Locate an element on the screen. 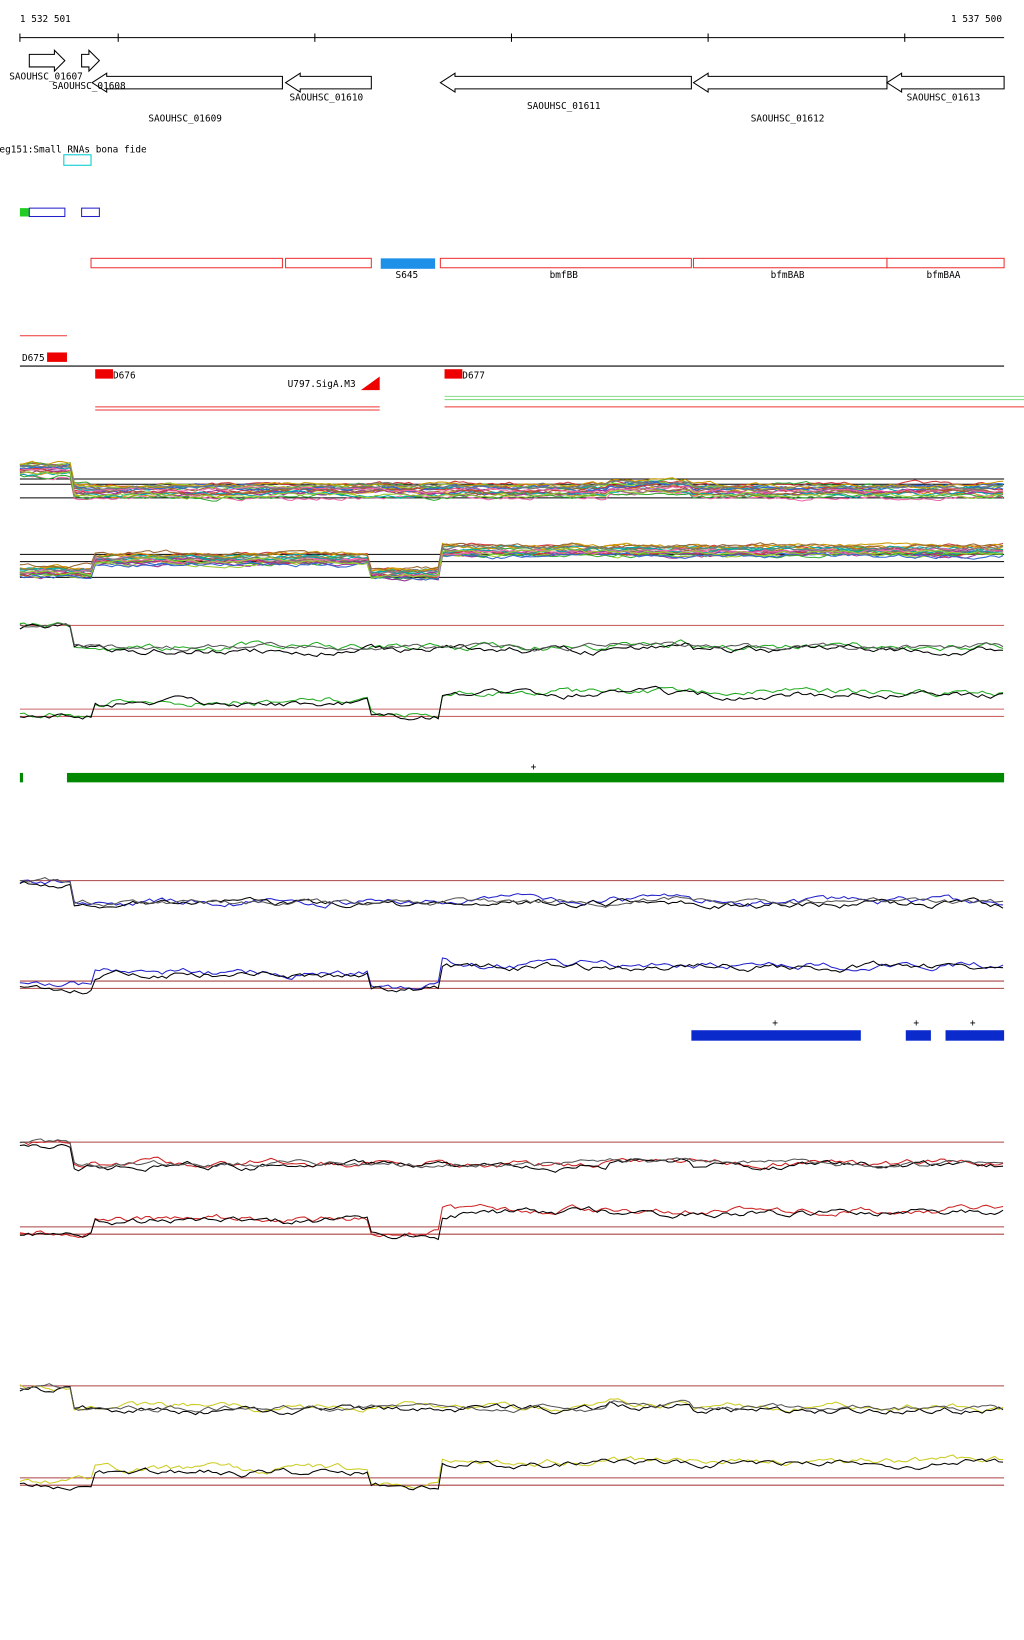 This screenshot has height=1640, width=1024. gene-label: SAOUHSC_01610 is located at coordinates (327, 97).